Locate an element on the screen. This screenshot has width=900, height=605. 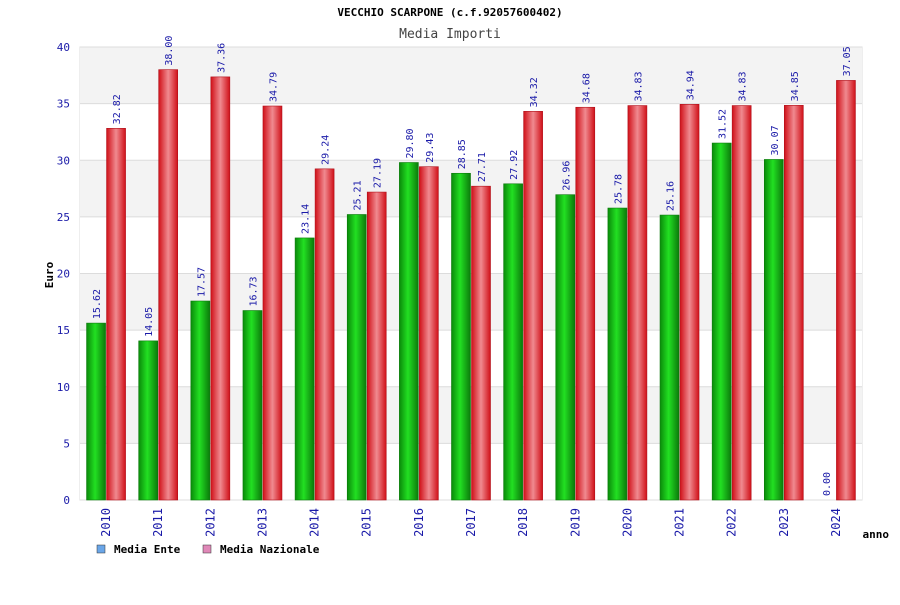
data-label: 37.36 is located at coordinates (221, 58).